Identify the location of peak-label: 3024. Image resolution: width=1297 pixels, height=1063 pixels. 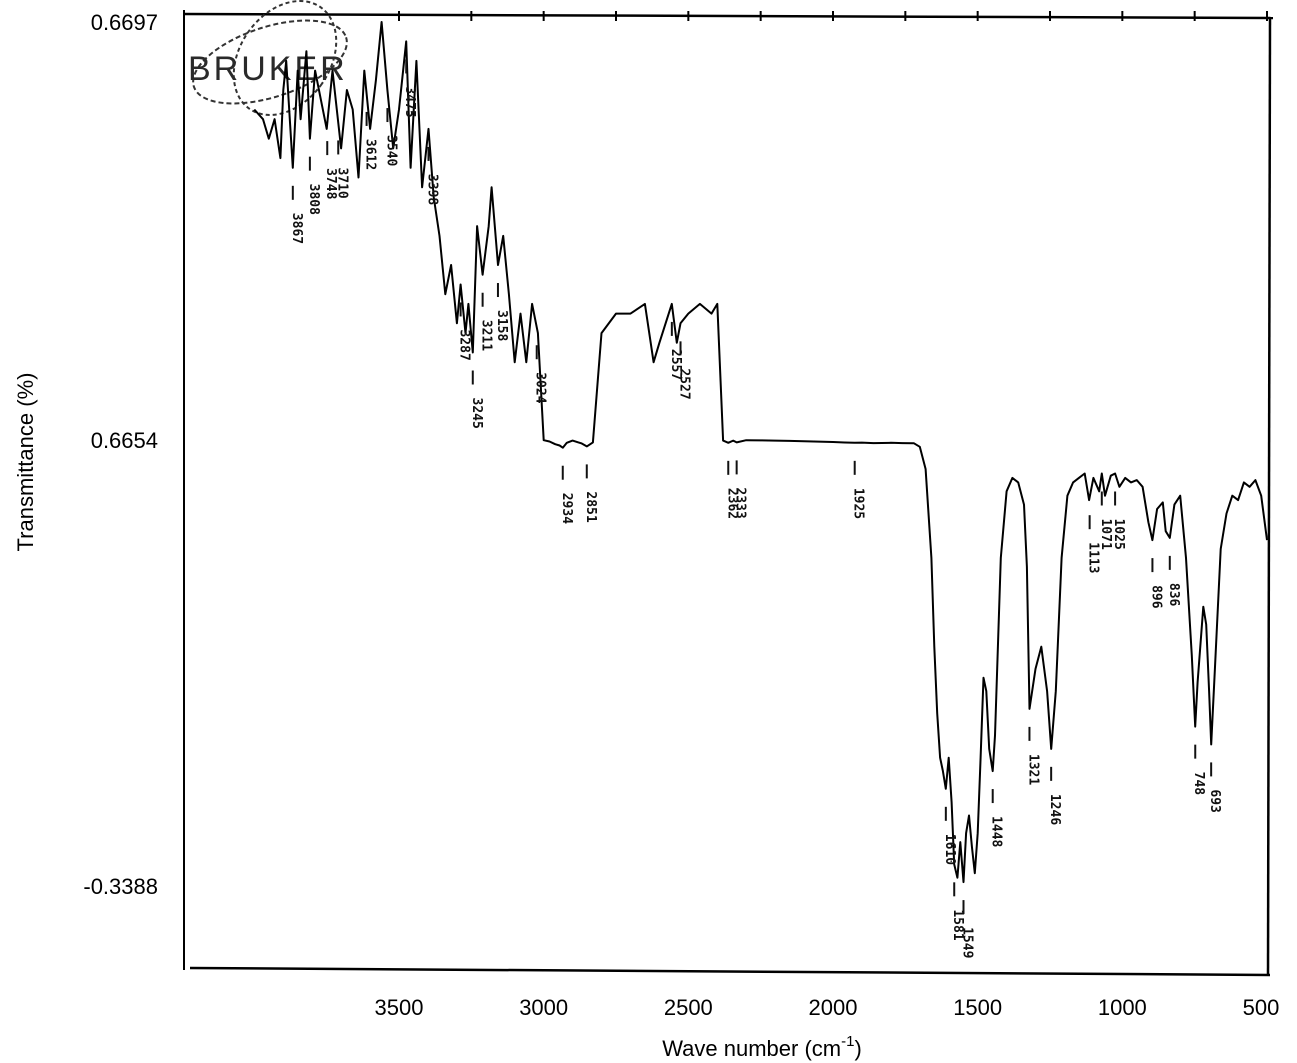
(540, 387).